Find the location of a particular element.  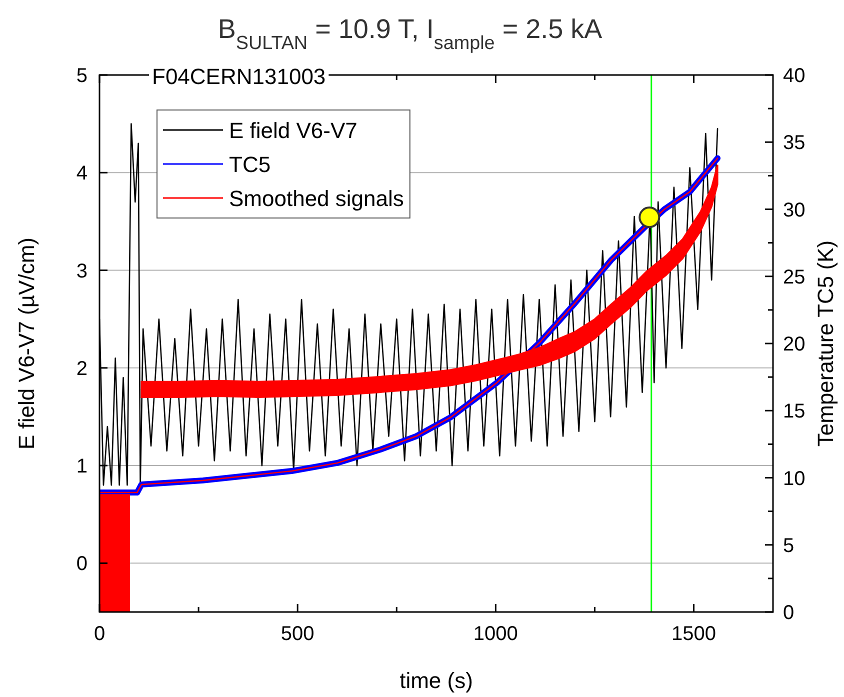

y2-tick-label: 20 is located at coordinates (794, 345).